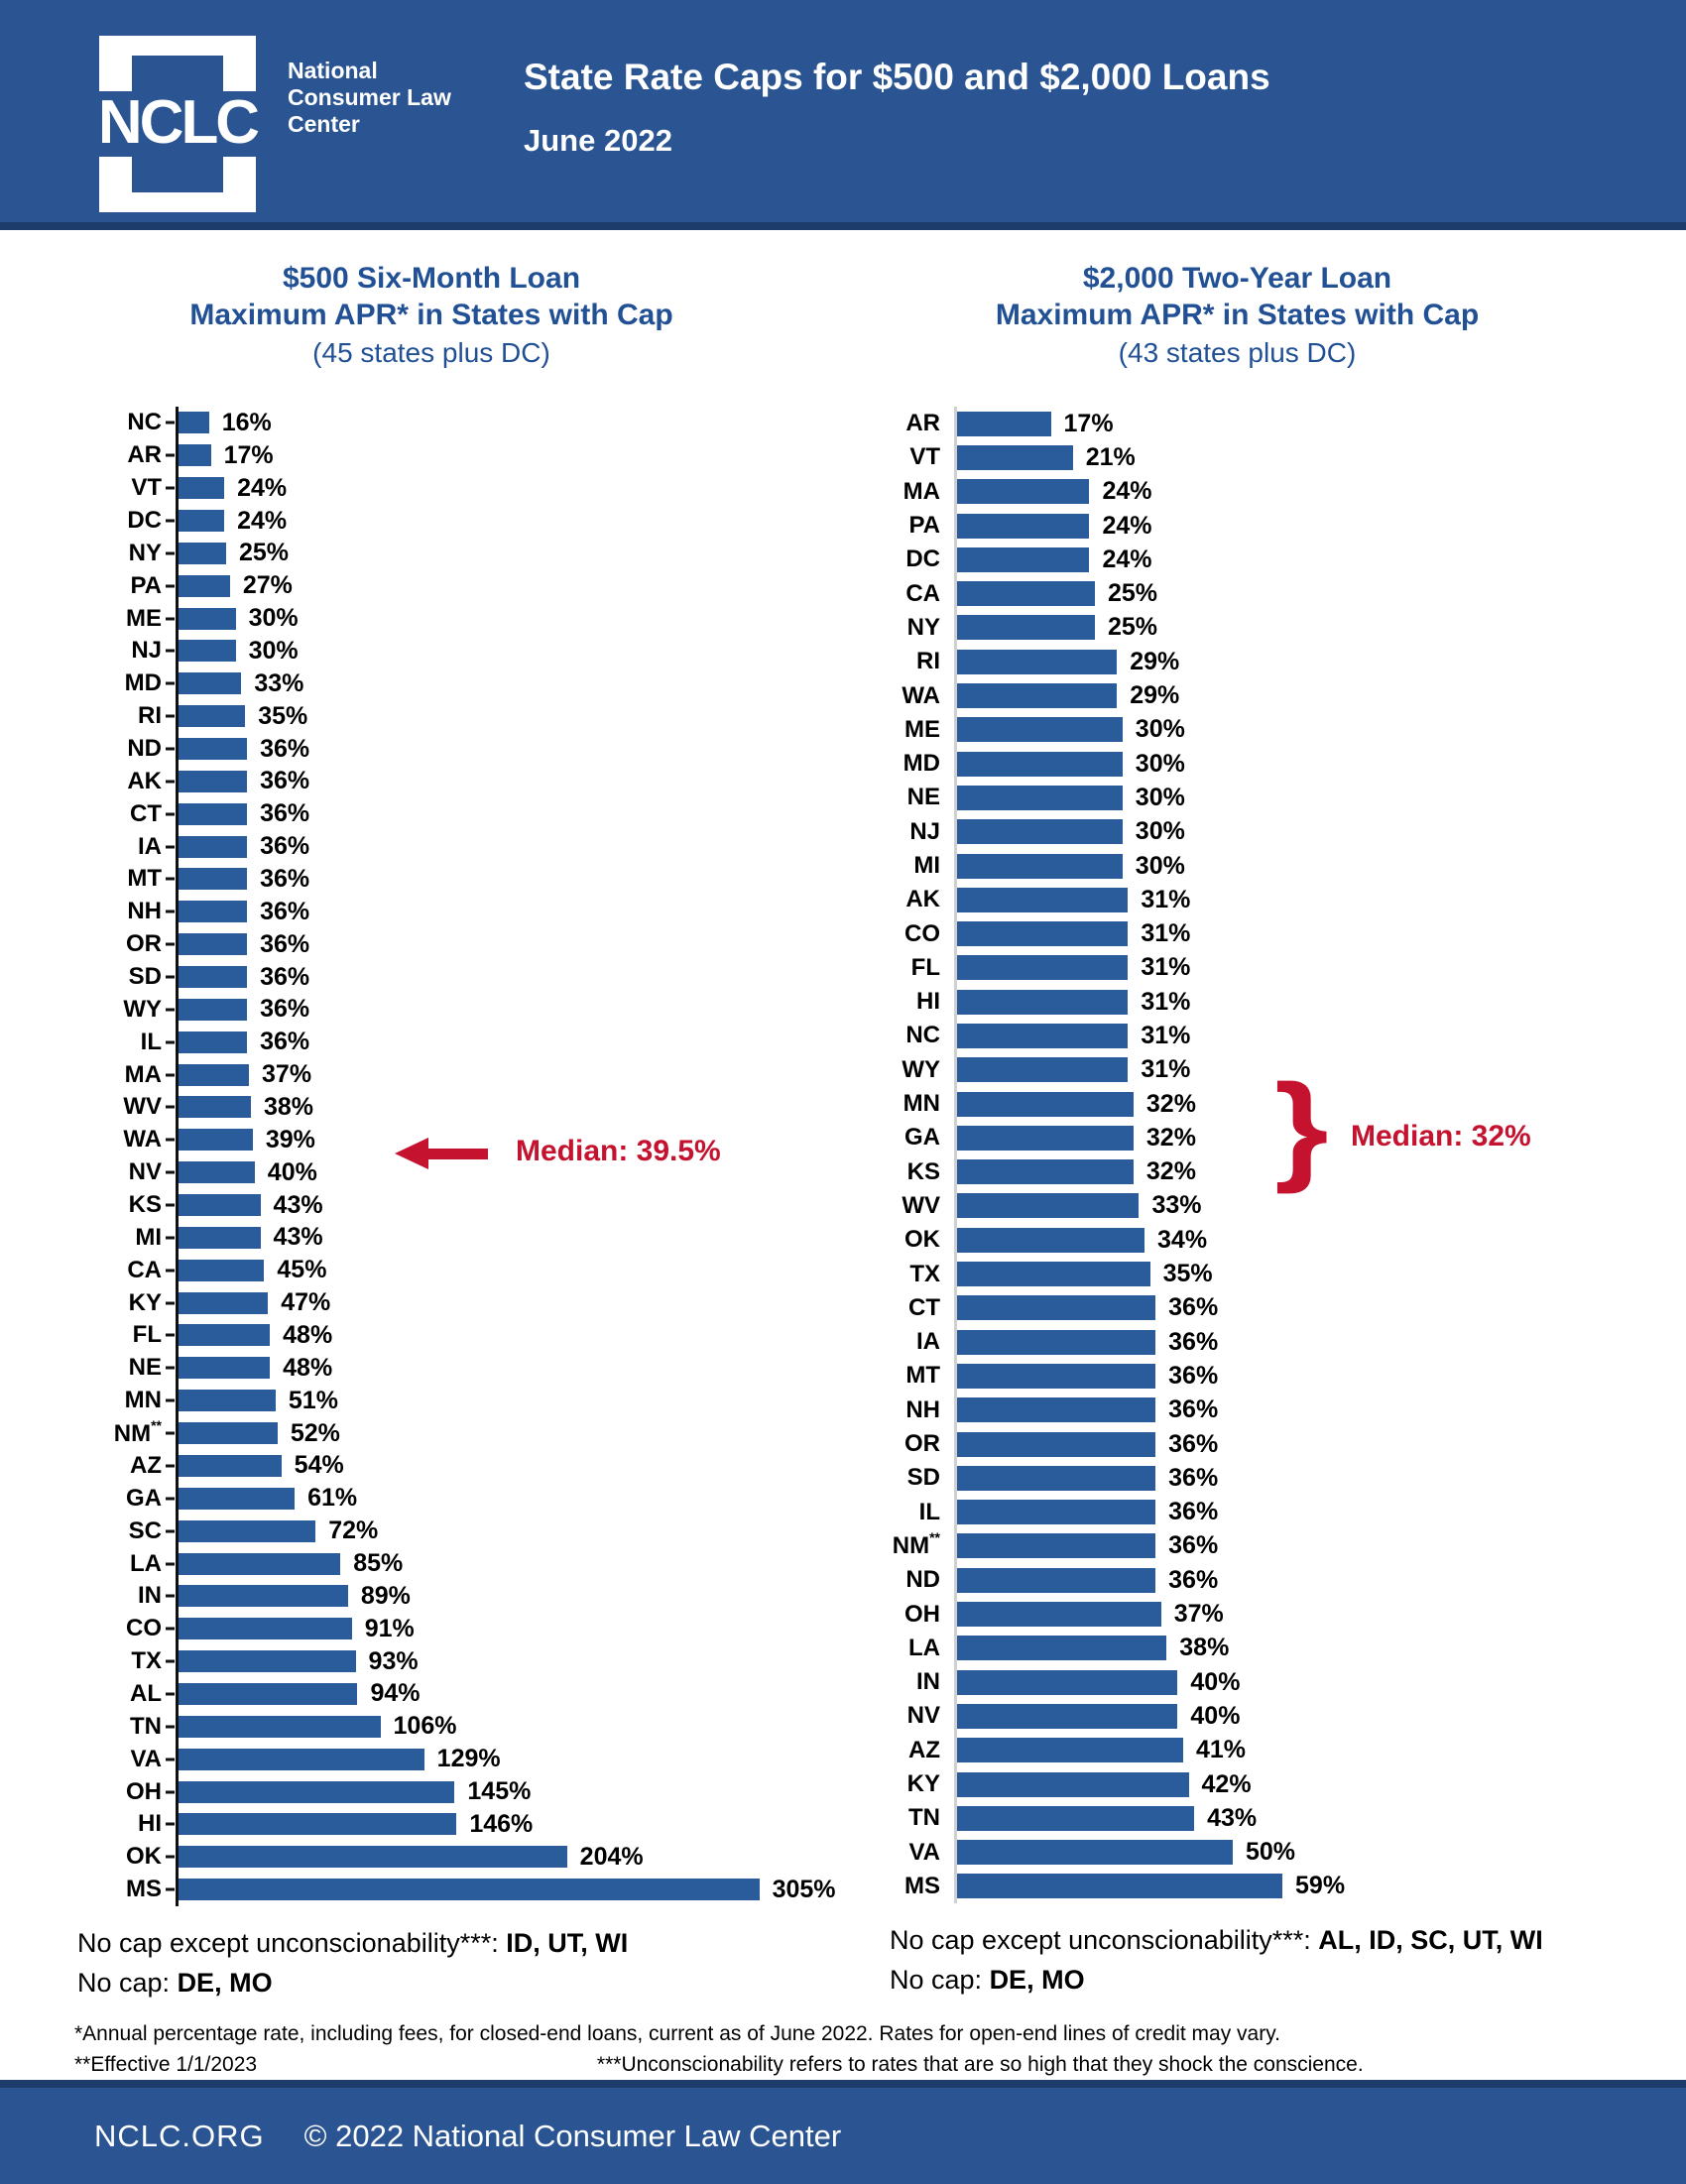 The height and width of the screenshot is (2184, 1686). What do you see at coordinates (1183, 1239) in the screenshot?
I see `value-label: 34%` at bounding box center [1183, 1239].